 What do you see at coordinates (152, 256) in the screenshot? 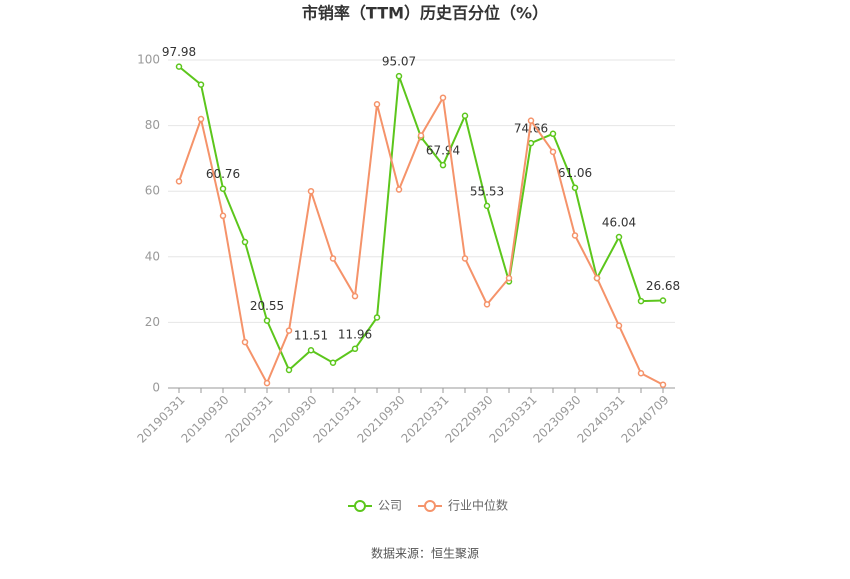
I see `y-tick-label: 40` at bounding box center [152, 256].